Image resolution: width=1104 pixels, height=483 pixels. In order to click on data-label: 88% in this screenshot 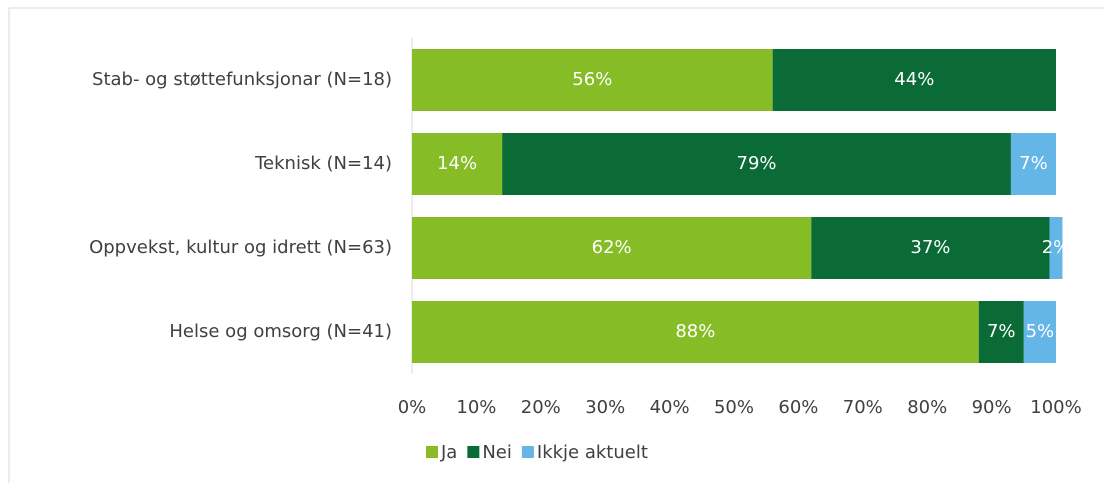, I will do `click(695, 331)`.